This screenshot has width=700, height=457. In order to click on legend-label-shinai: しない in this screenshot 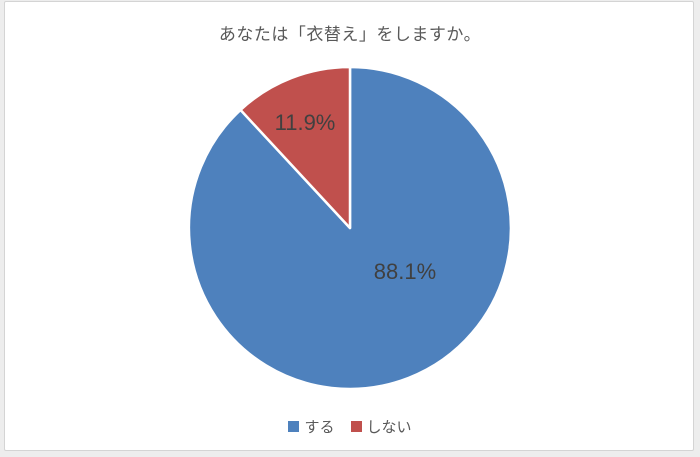, I will do `click(389, 427)`.